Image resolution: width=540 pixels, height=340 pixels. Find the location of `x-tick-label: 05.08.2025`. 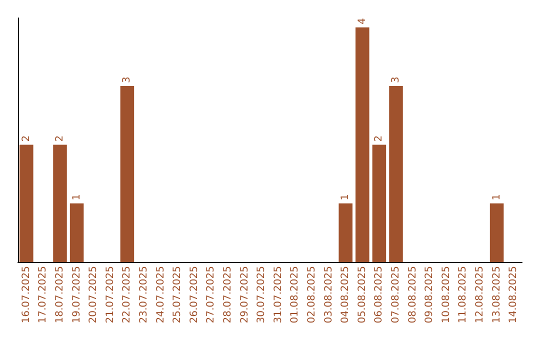

x-tick-label: 05.08.2025 is located at coordinates (362, 295).